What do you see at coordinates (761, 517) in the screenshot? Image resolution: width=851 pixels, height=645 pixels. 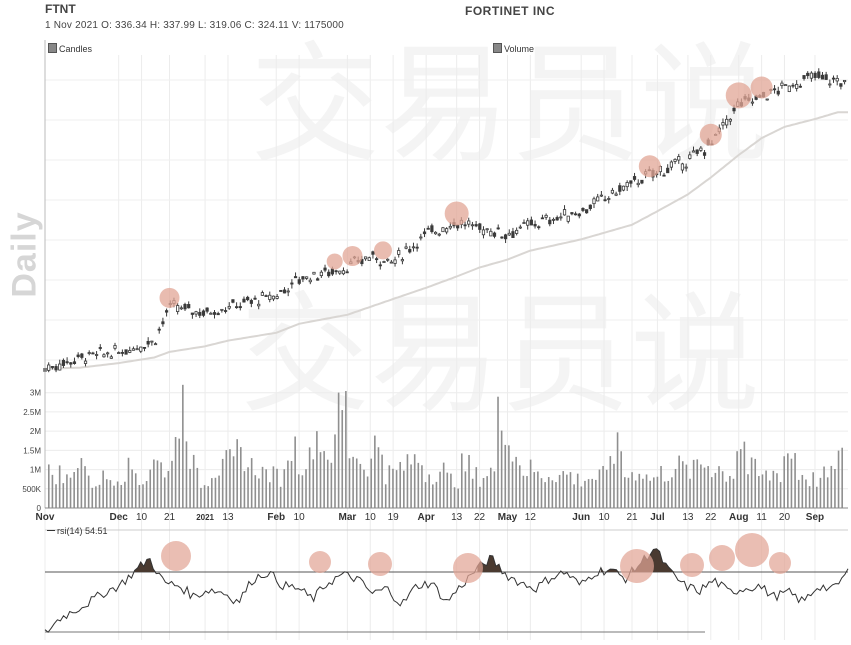 I see `x-tick-label: 11` at bounding box center [761, 517].